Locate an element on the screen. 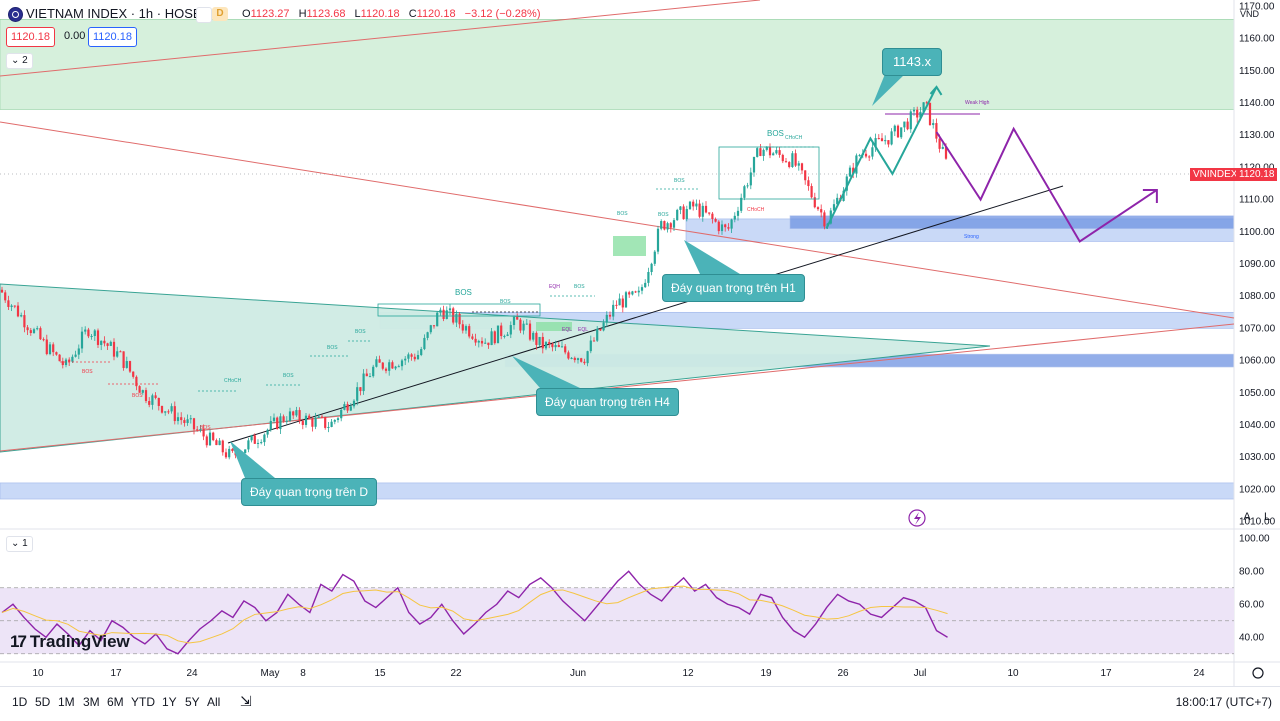 The width and height of the screenshot is (1280, 721). range-box is located at coordinates (459, 310).